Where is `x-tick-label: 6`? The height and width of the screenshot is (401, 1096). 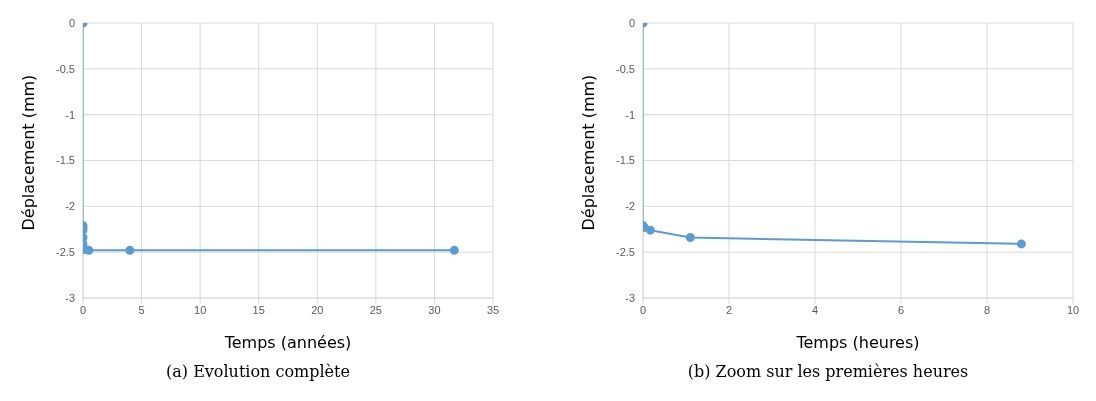
x-tick-label: 6 is located at coordinates (901, 309).